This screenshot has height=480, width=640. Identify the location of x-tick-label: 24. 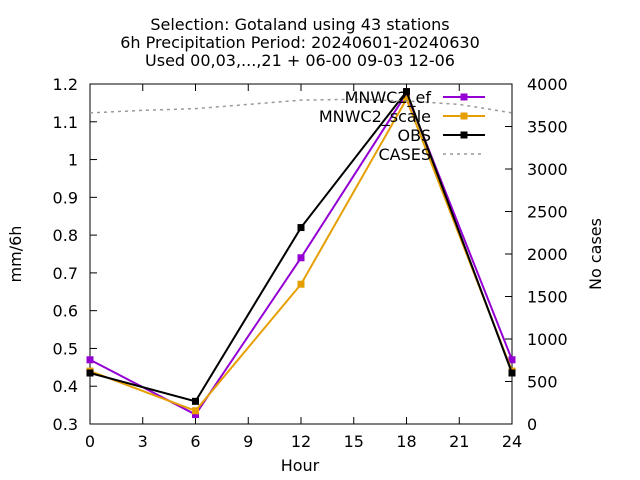
(512, 441).